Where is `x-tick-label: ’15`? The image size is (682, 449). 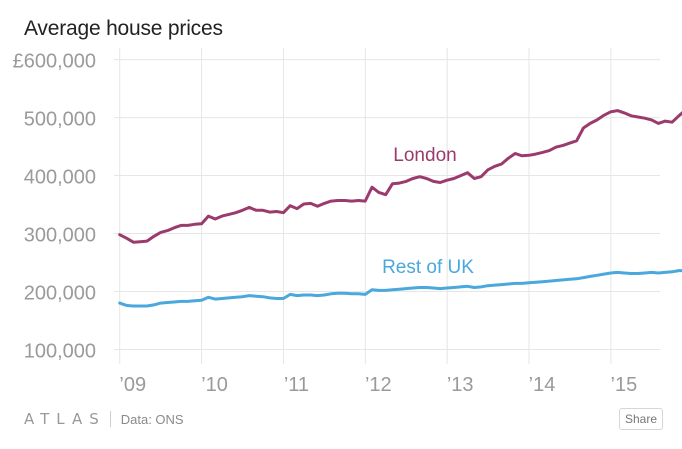
x-tick-label: ’15 is located at coordinates (624, 385).